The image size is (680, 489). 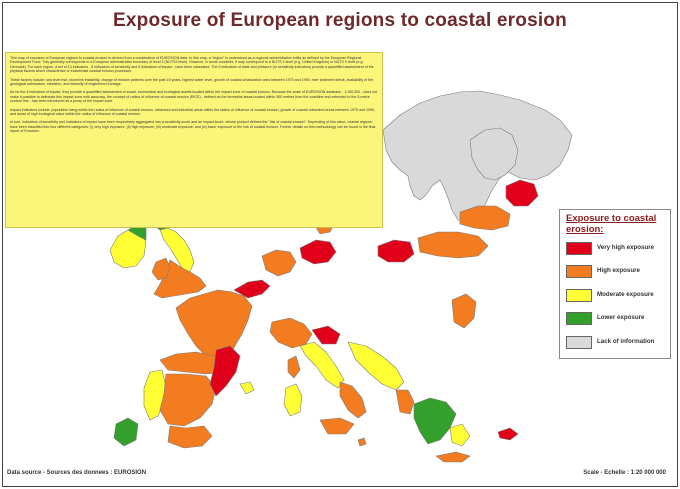 What do you see at coordinates (294, 367) in the screenshot?
I see `region-corsica` at bounding box center [294, 367].